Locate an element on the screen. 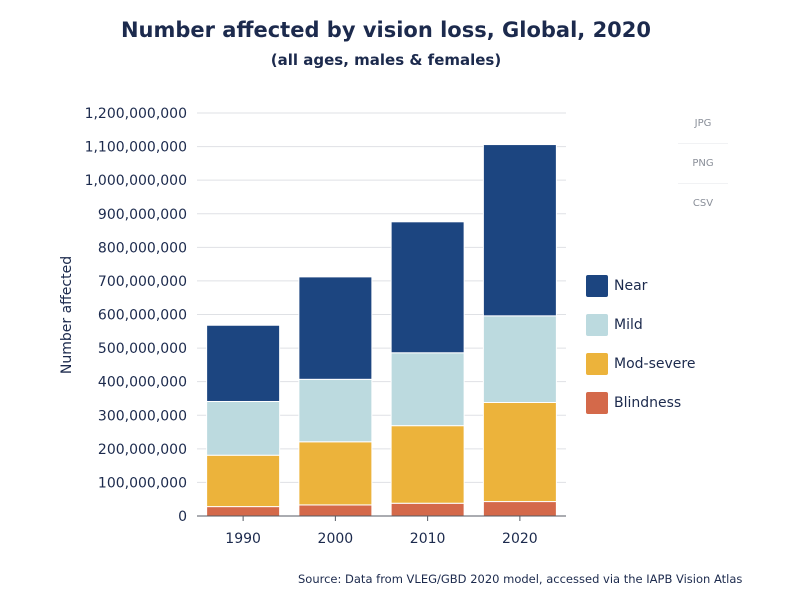  legend-item-mild: Mild is located at coordinates (640, 324).